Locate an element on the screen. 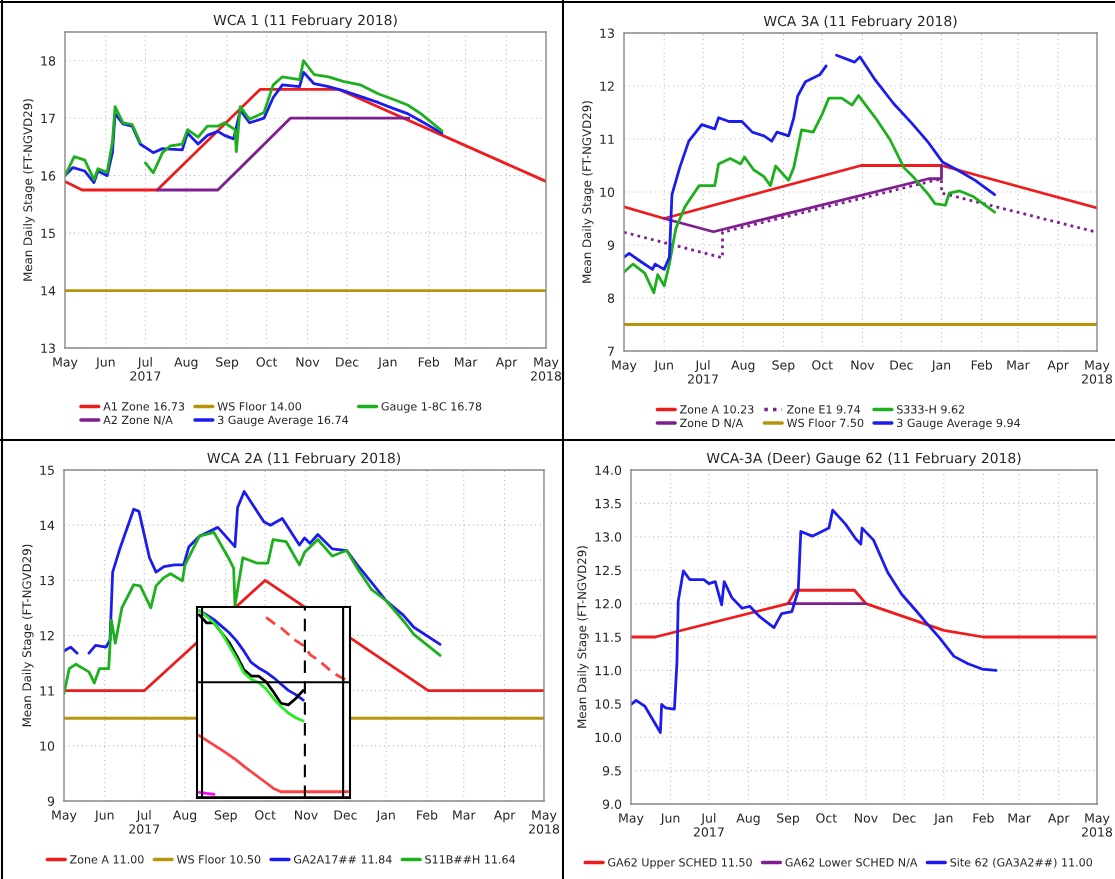 This screenshot has width=1115, height=879. legend-label: GA62 Upper SCHED 11.50 is located at coordinates (680, 863).